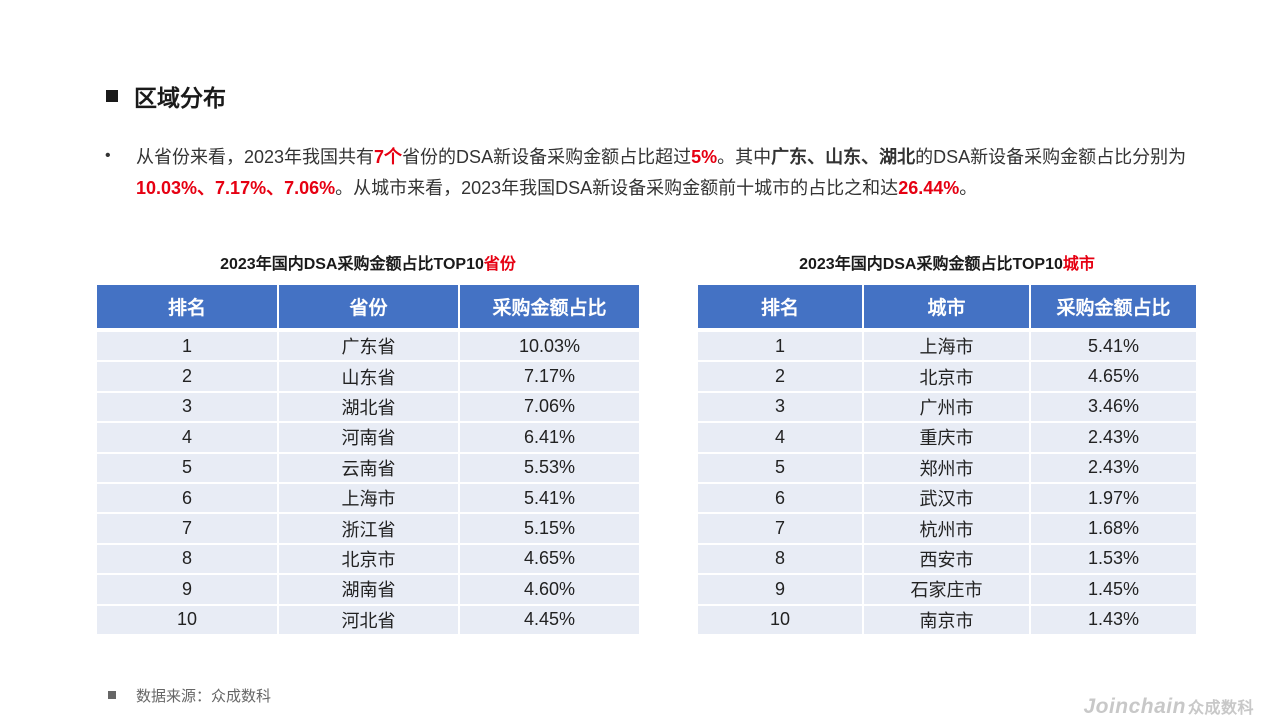 This screenshot has height=720, width=1280. What do you see at coordinates (204, 696) in the screenshot?
I see `data-source-text: 数据来源：众成数科` at bounding box center [204, 696].